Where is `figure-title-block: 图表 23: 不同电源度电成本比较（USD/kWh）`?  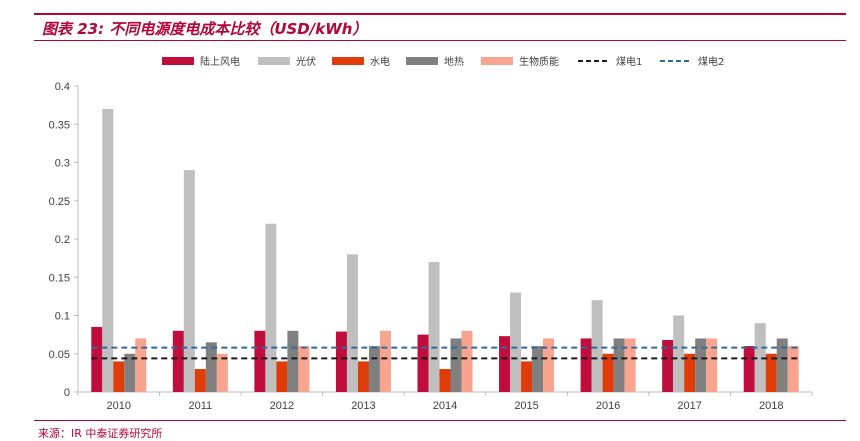
figure-title-block: 图表 23: 不同电源度电成本比较（USD/kWh） is located at coordinates (440, 20).